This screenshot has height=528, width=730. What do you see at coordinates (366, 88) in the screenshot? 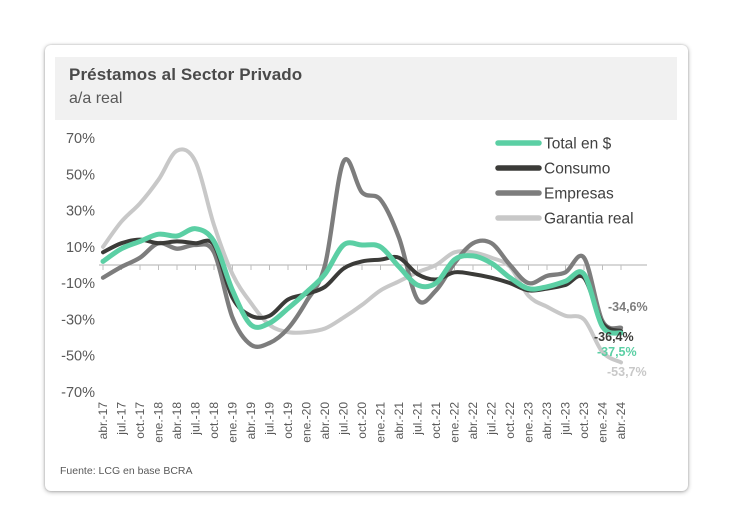
I see `chart-header-band: Préstamos al Sector Privado a/a real` at bounding box center [366, 88].